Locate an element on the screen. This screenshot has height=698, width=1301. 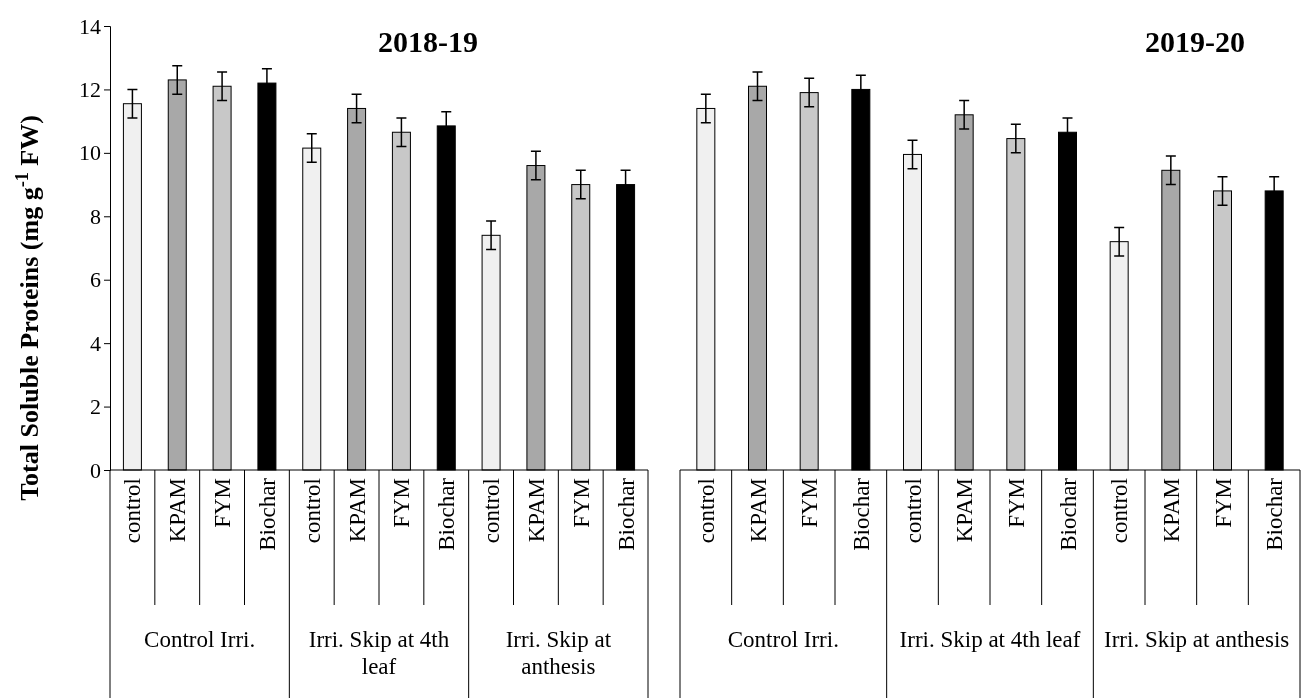
y-tick-label: 0 is located at coordinates (95, 470).